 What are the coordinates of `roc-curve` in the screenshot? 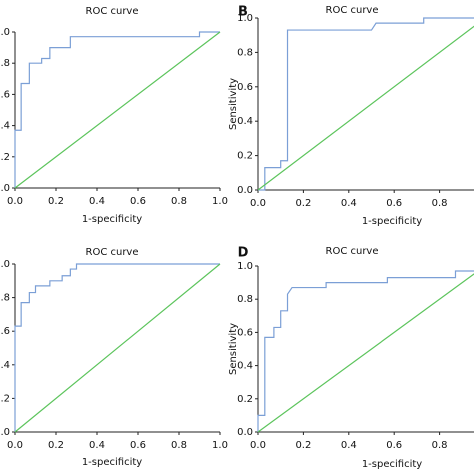 It's located at (117, 109).